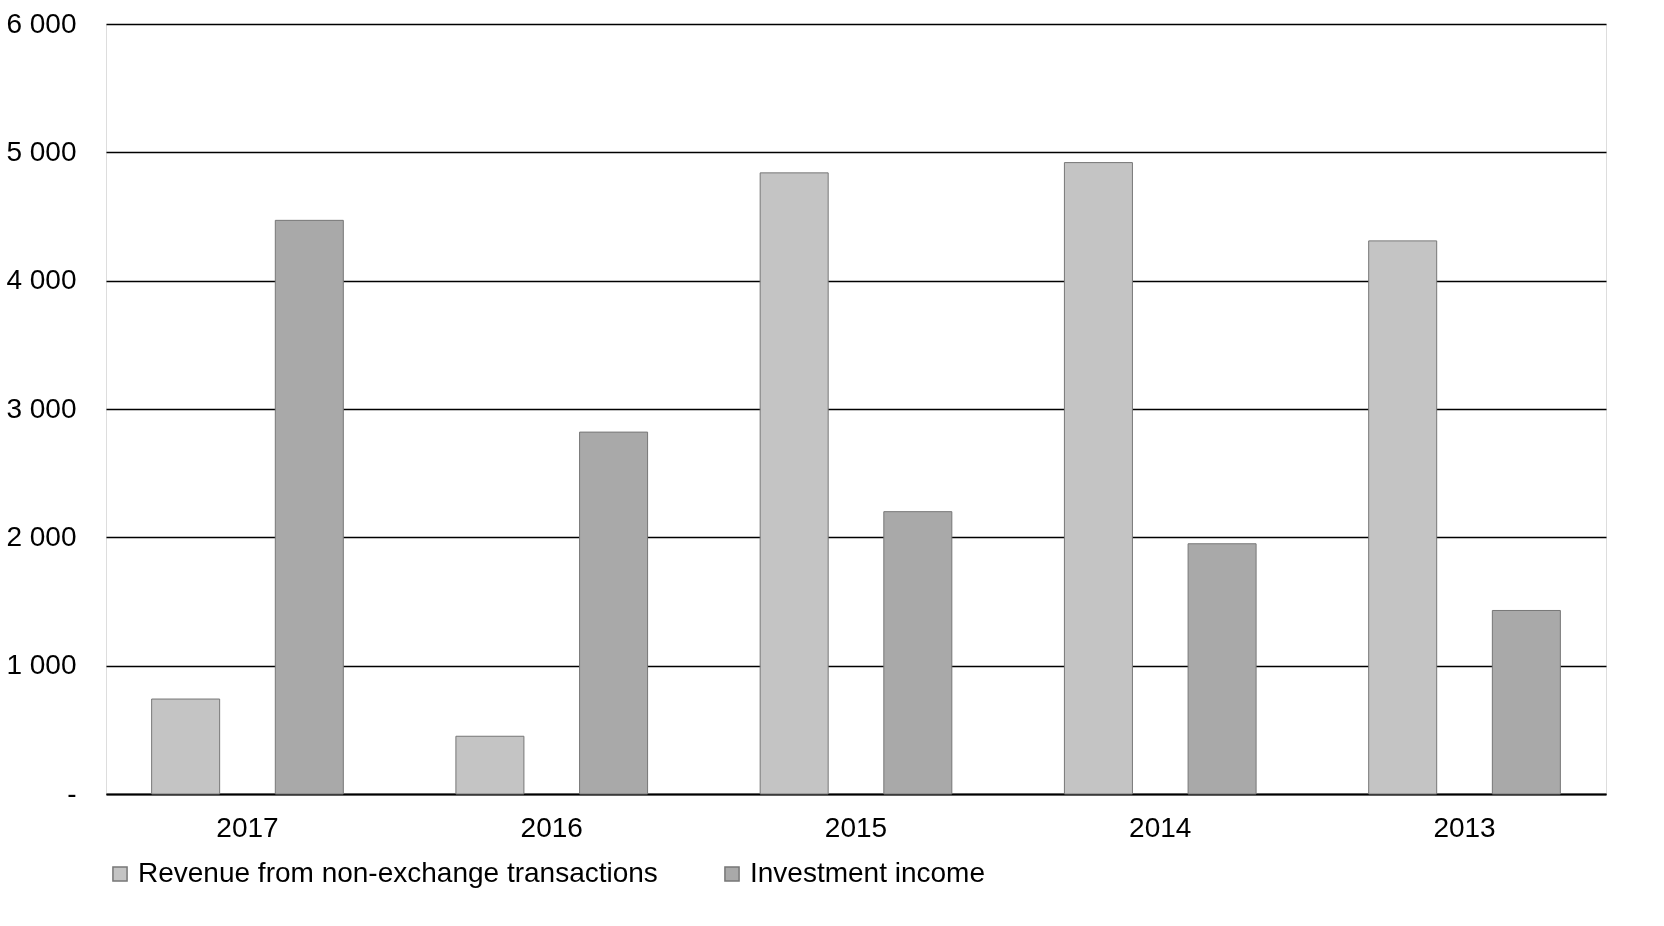 The height and width of the screenshot is (926, 1664). I want to click on y-tick-label: 3 000, so click(41, 408).